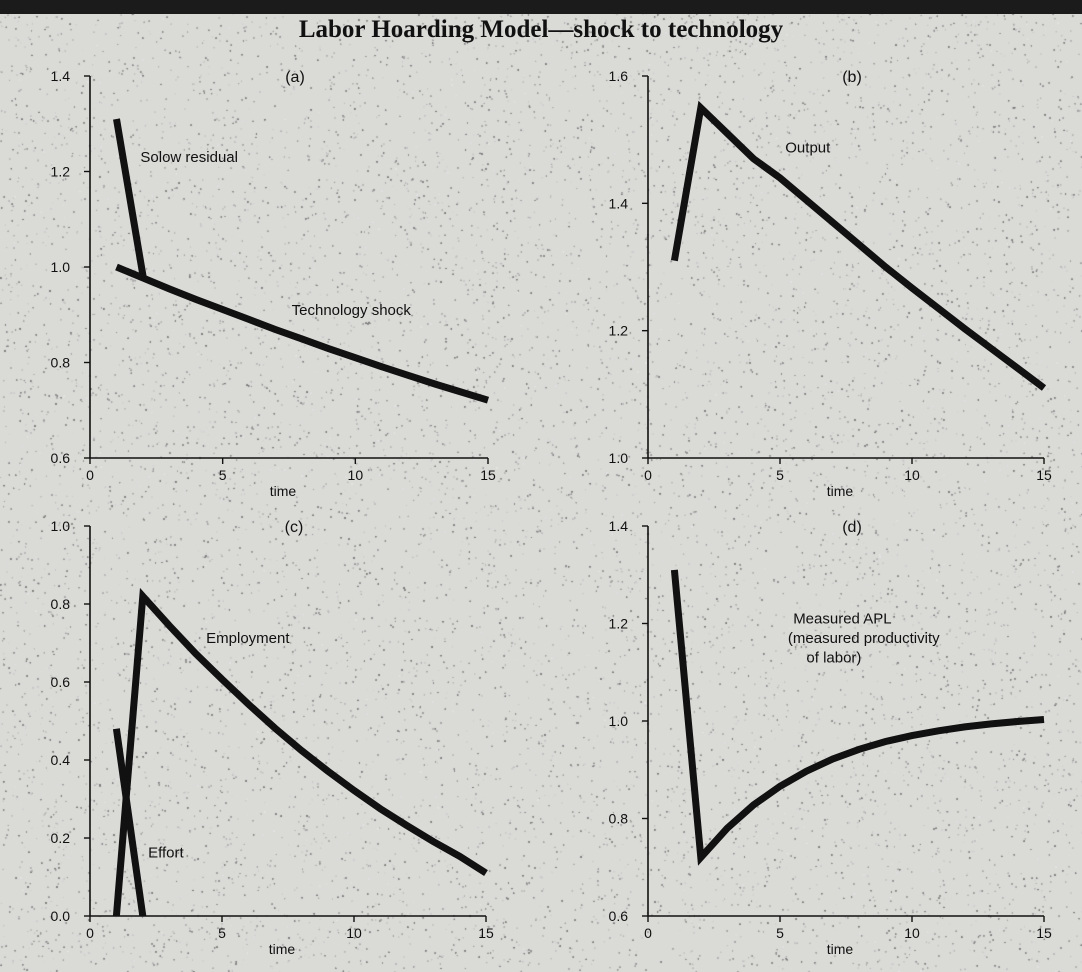  I want to click on panel-3-y-tick-label: 1.0, so click(619, 721).